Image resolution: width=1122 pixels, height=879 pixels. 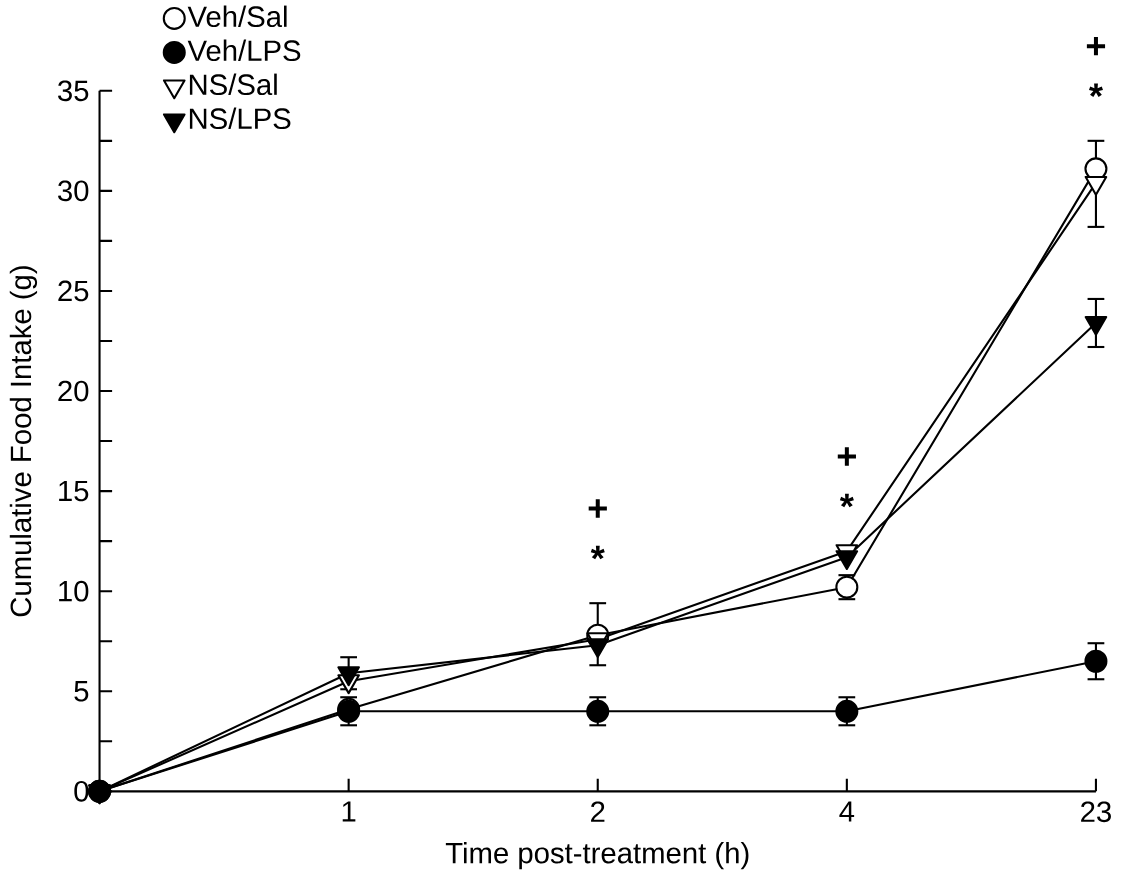 I want to click on legend-label: NS/Sal, so click(x=233, y=84).